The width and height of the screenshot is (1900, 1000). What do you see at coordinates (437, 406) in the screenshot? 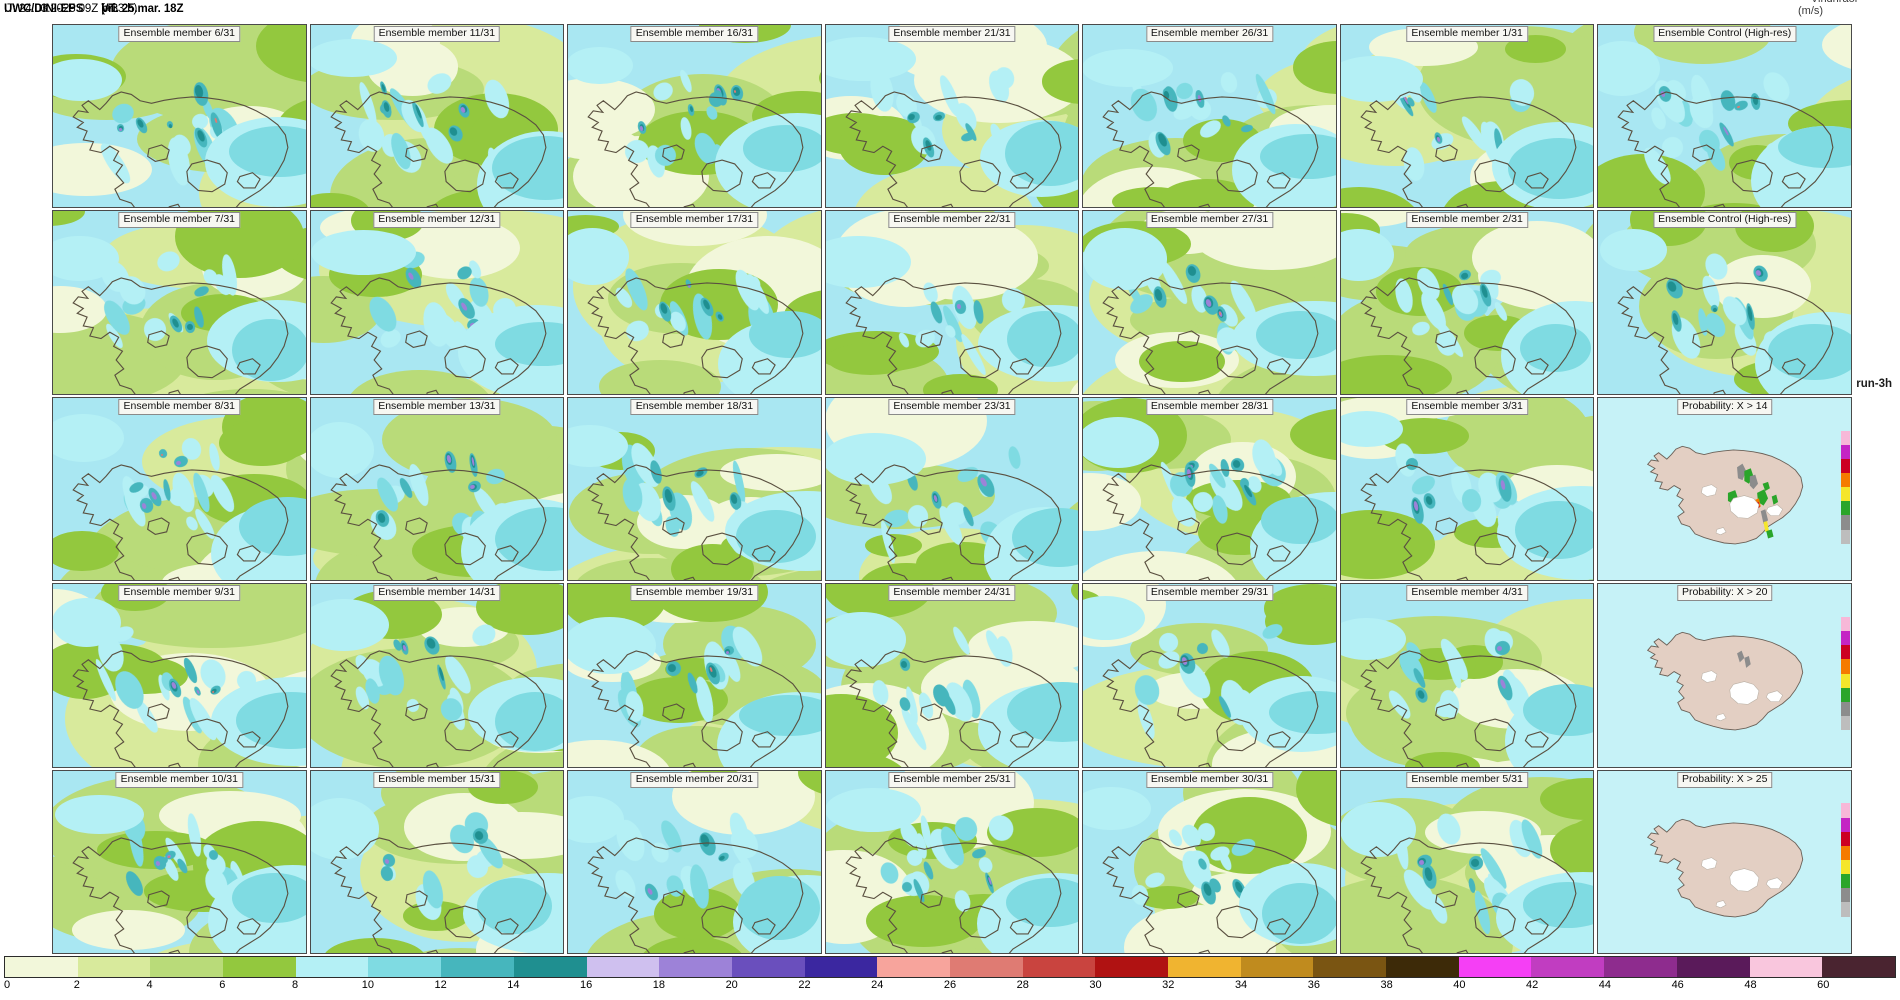
I see `panel-title: Ensemble member 13/31` at bounding box center [437, 406].